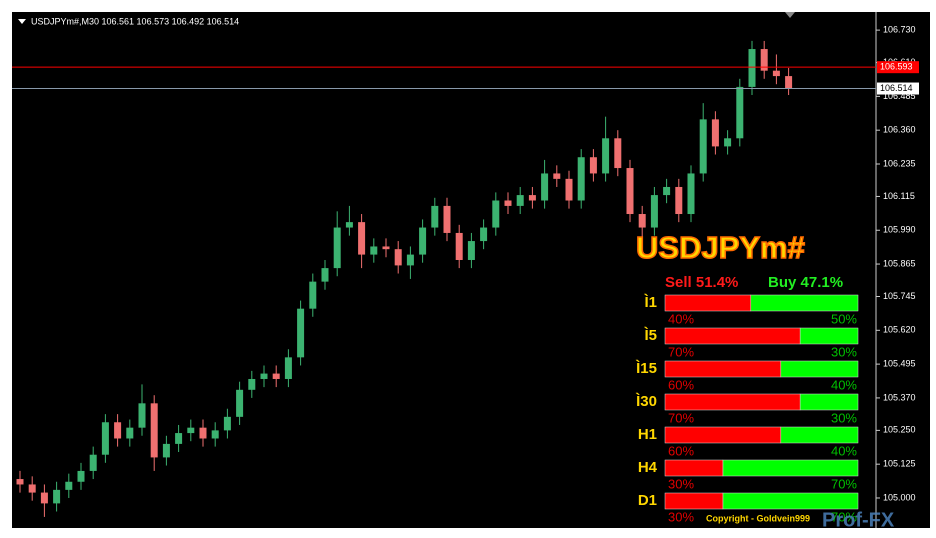  Describe the element at coordinates (647, 500) in the screenshot. I see `timeframe-label: D1` at that location.